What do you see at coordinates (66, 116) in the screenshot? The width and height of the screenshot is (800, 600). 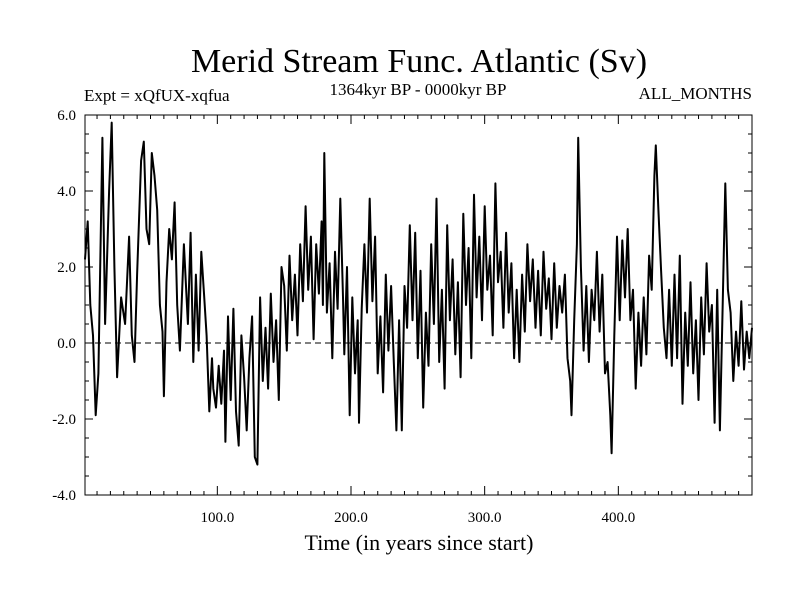 I see `y-tick-label: 6.0` at bounding box center [66, 116].